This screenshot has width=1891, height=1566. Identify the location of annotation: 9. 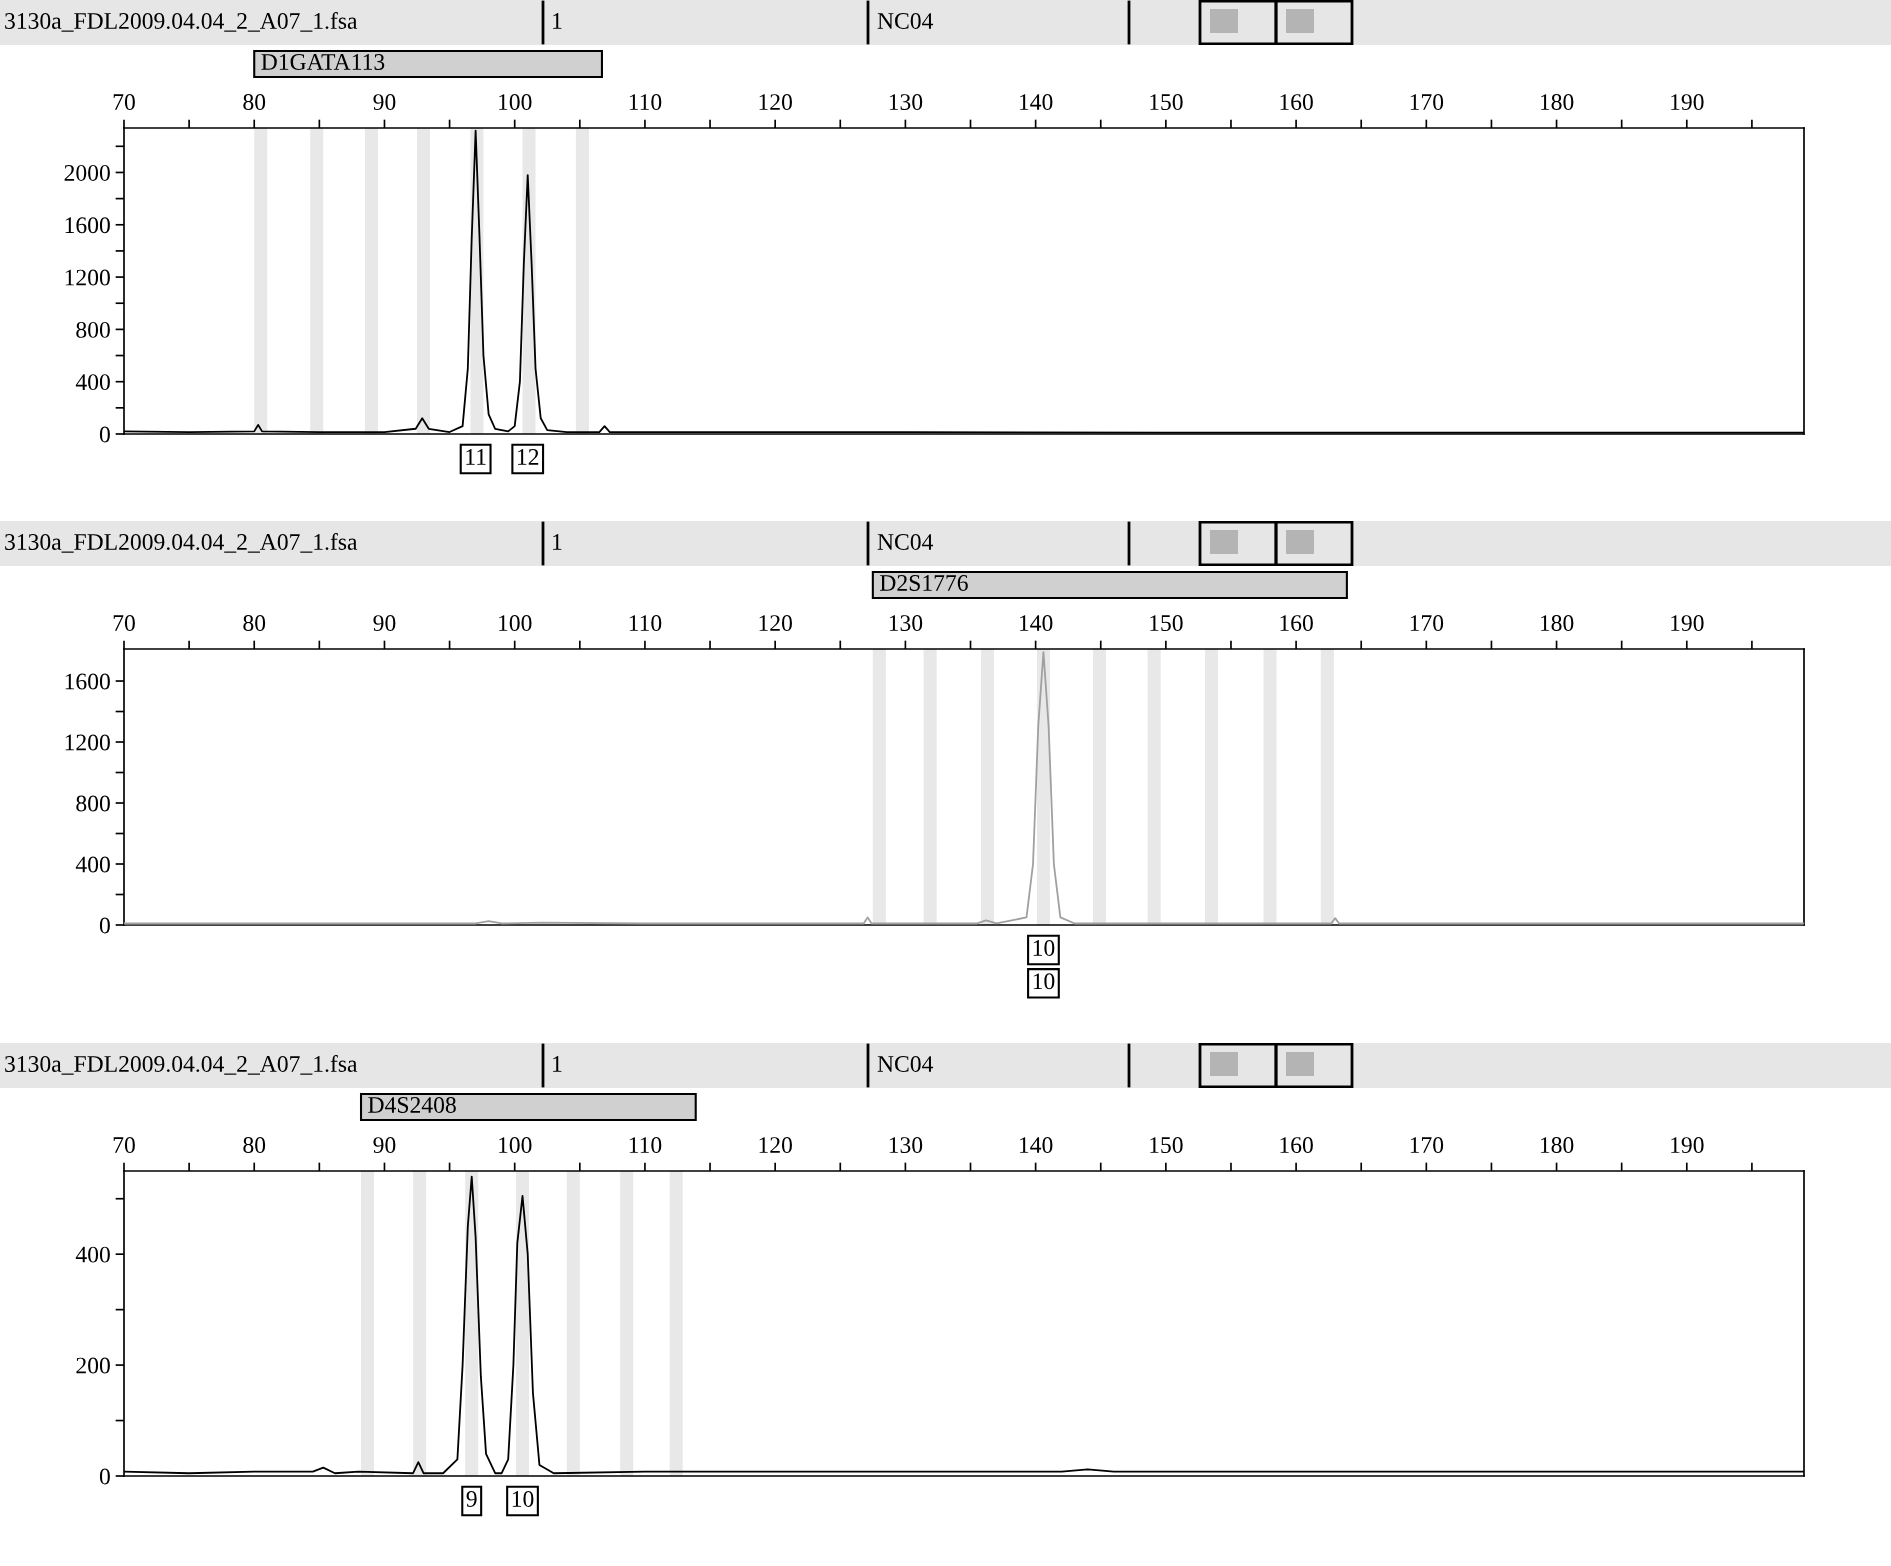
(471, 1499).